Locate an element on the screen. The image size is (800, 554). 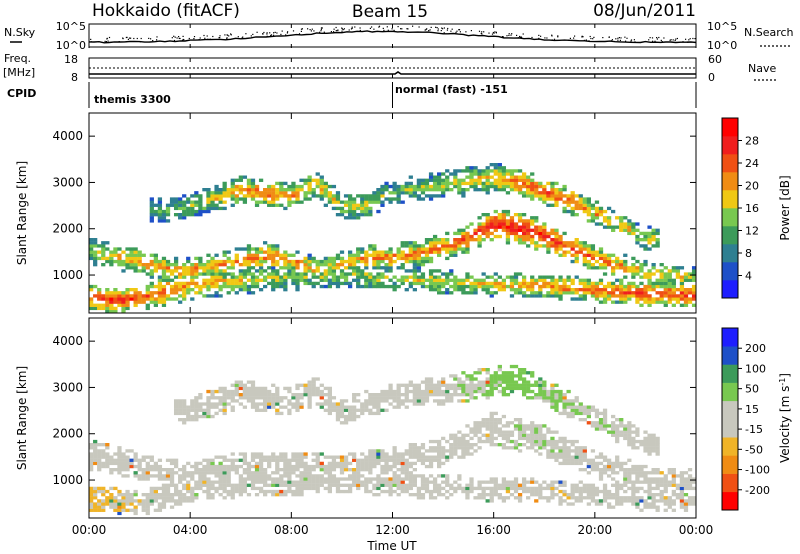
freq-tick-top: 18 is located at coordinates (71, 59).